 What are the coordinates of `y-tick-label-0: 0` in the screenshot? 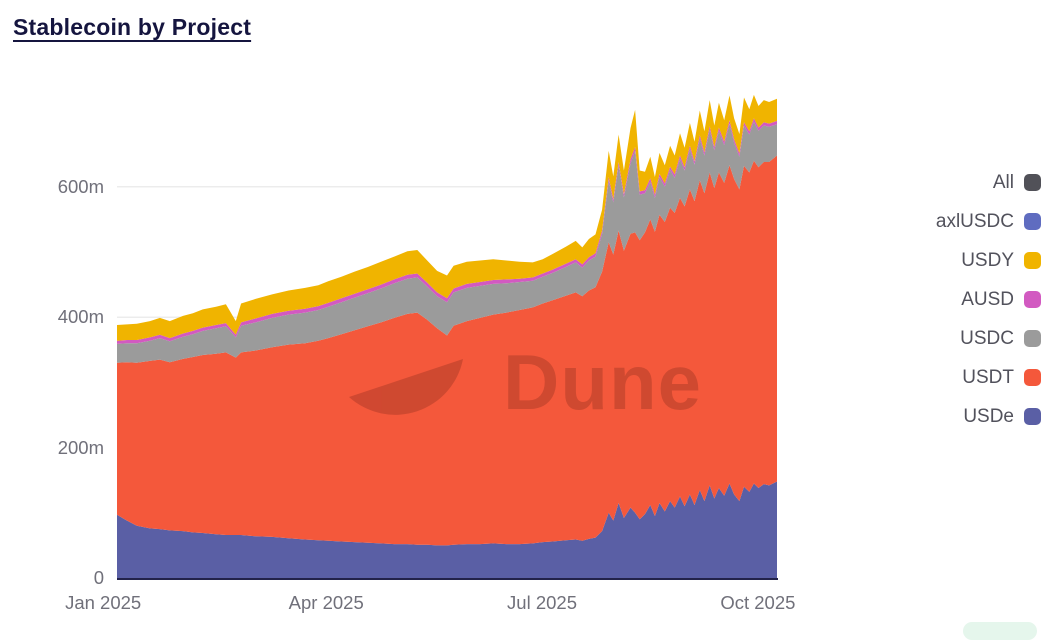 It's located at (98, 577).